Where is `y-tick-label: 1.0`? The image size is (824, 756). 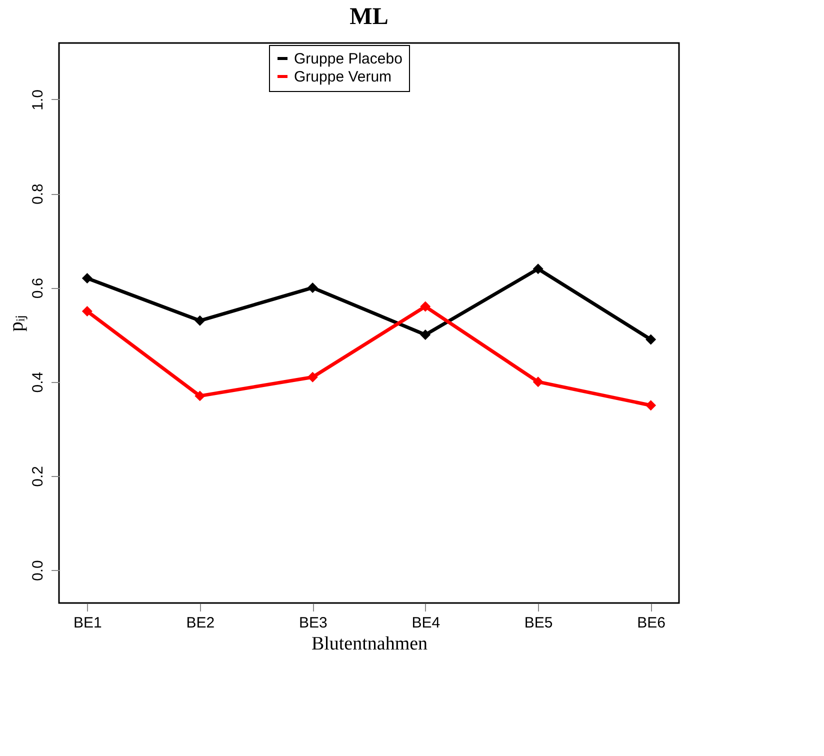
y-tick-label: 1.0 is located at coordinates (38, 100).